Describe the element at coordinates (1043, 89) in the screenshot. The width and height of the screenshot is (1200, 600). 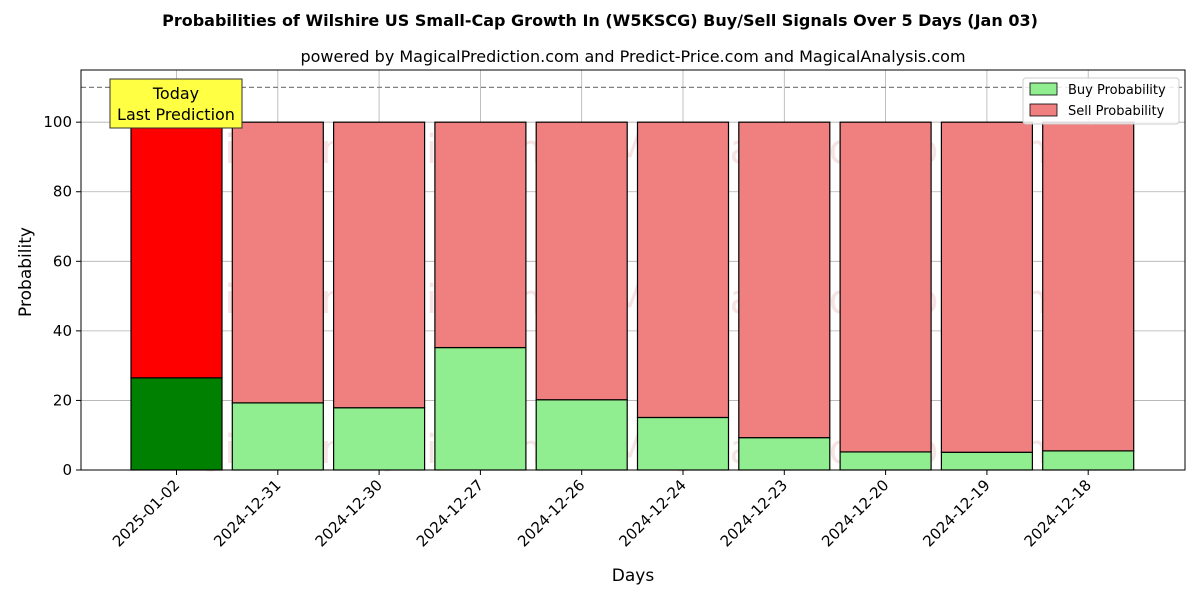
I see `legend-swatch-buy` at that location.